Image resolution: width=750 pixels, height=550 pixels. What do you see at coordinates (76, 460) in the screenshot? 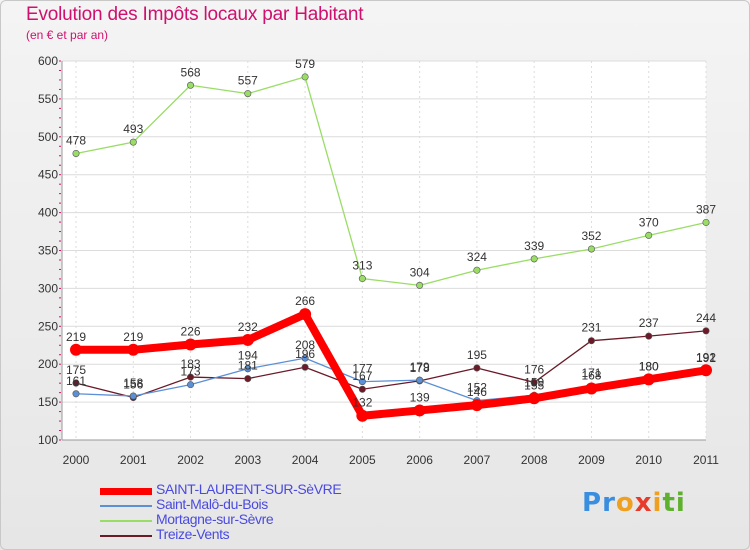
I see `x-tick-label: 2000` at bounding box center [76, 460].